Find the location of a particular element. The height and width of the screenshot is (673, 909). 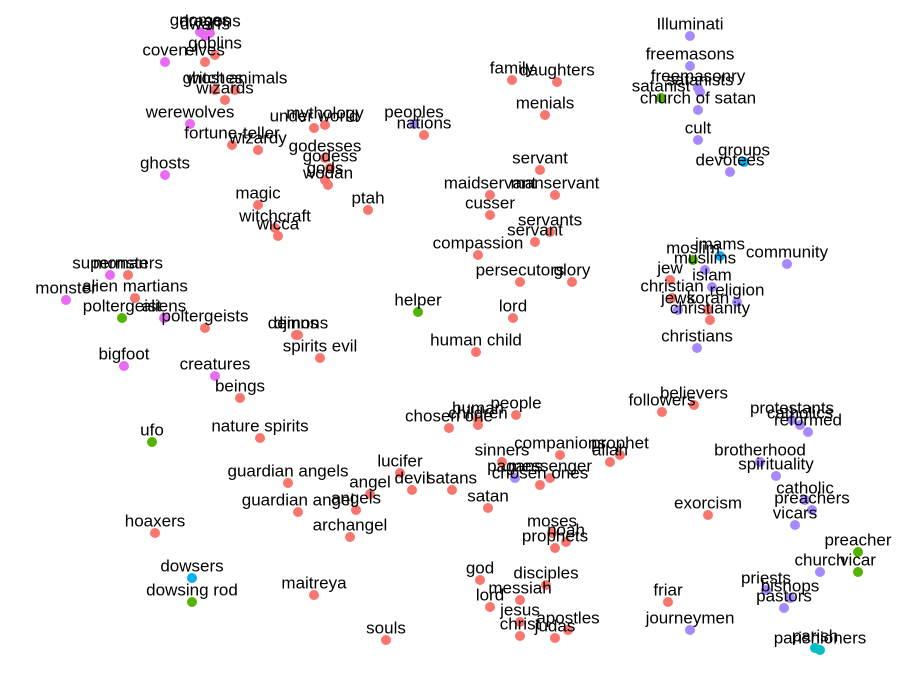

point-label: fortune-teller is located at coordinates (232, 132).